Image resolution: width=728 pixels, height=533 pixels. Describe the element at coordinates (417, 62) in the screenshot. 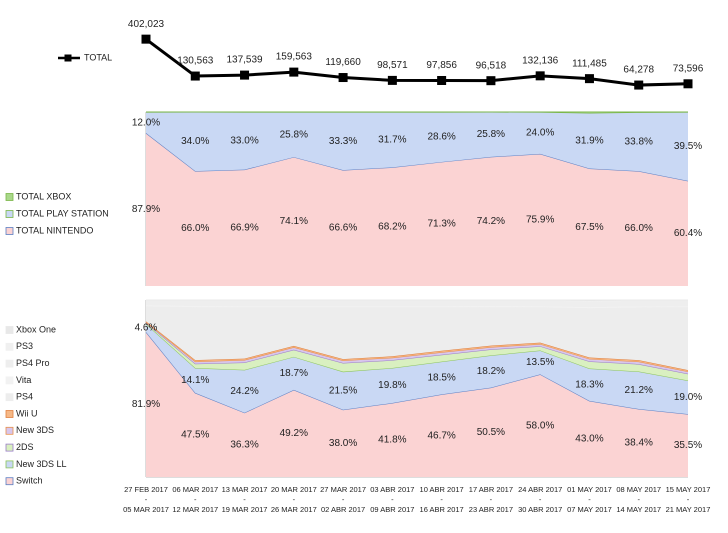

I see `line` at that location.